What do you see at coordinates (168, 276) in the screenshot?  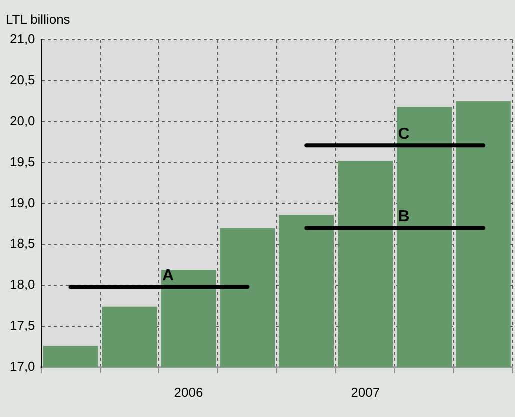 I see `series-label: A` at bounding box center [168, 276].